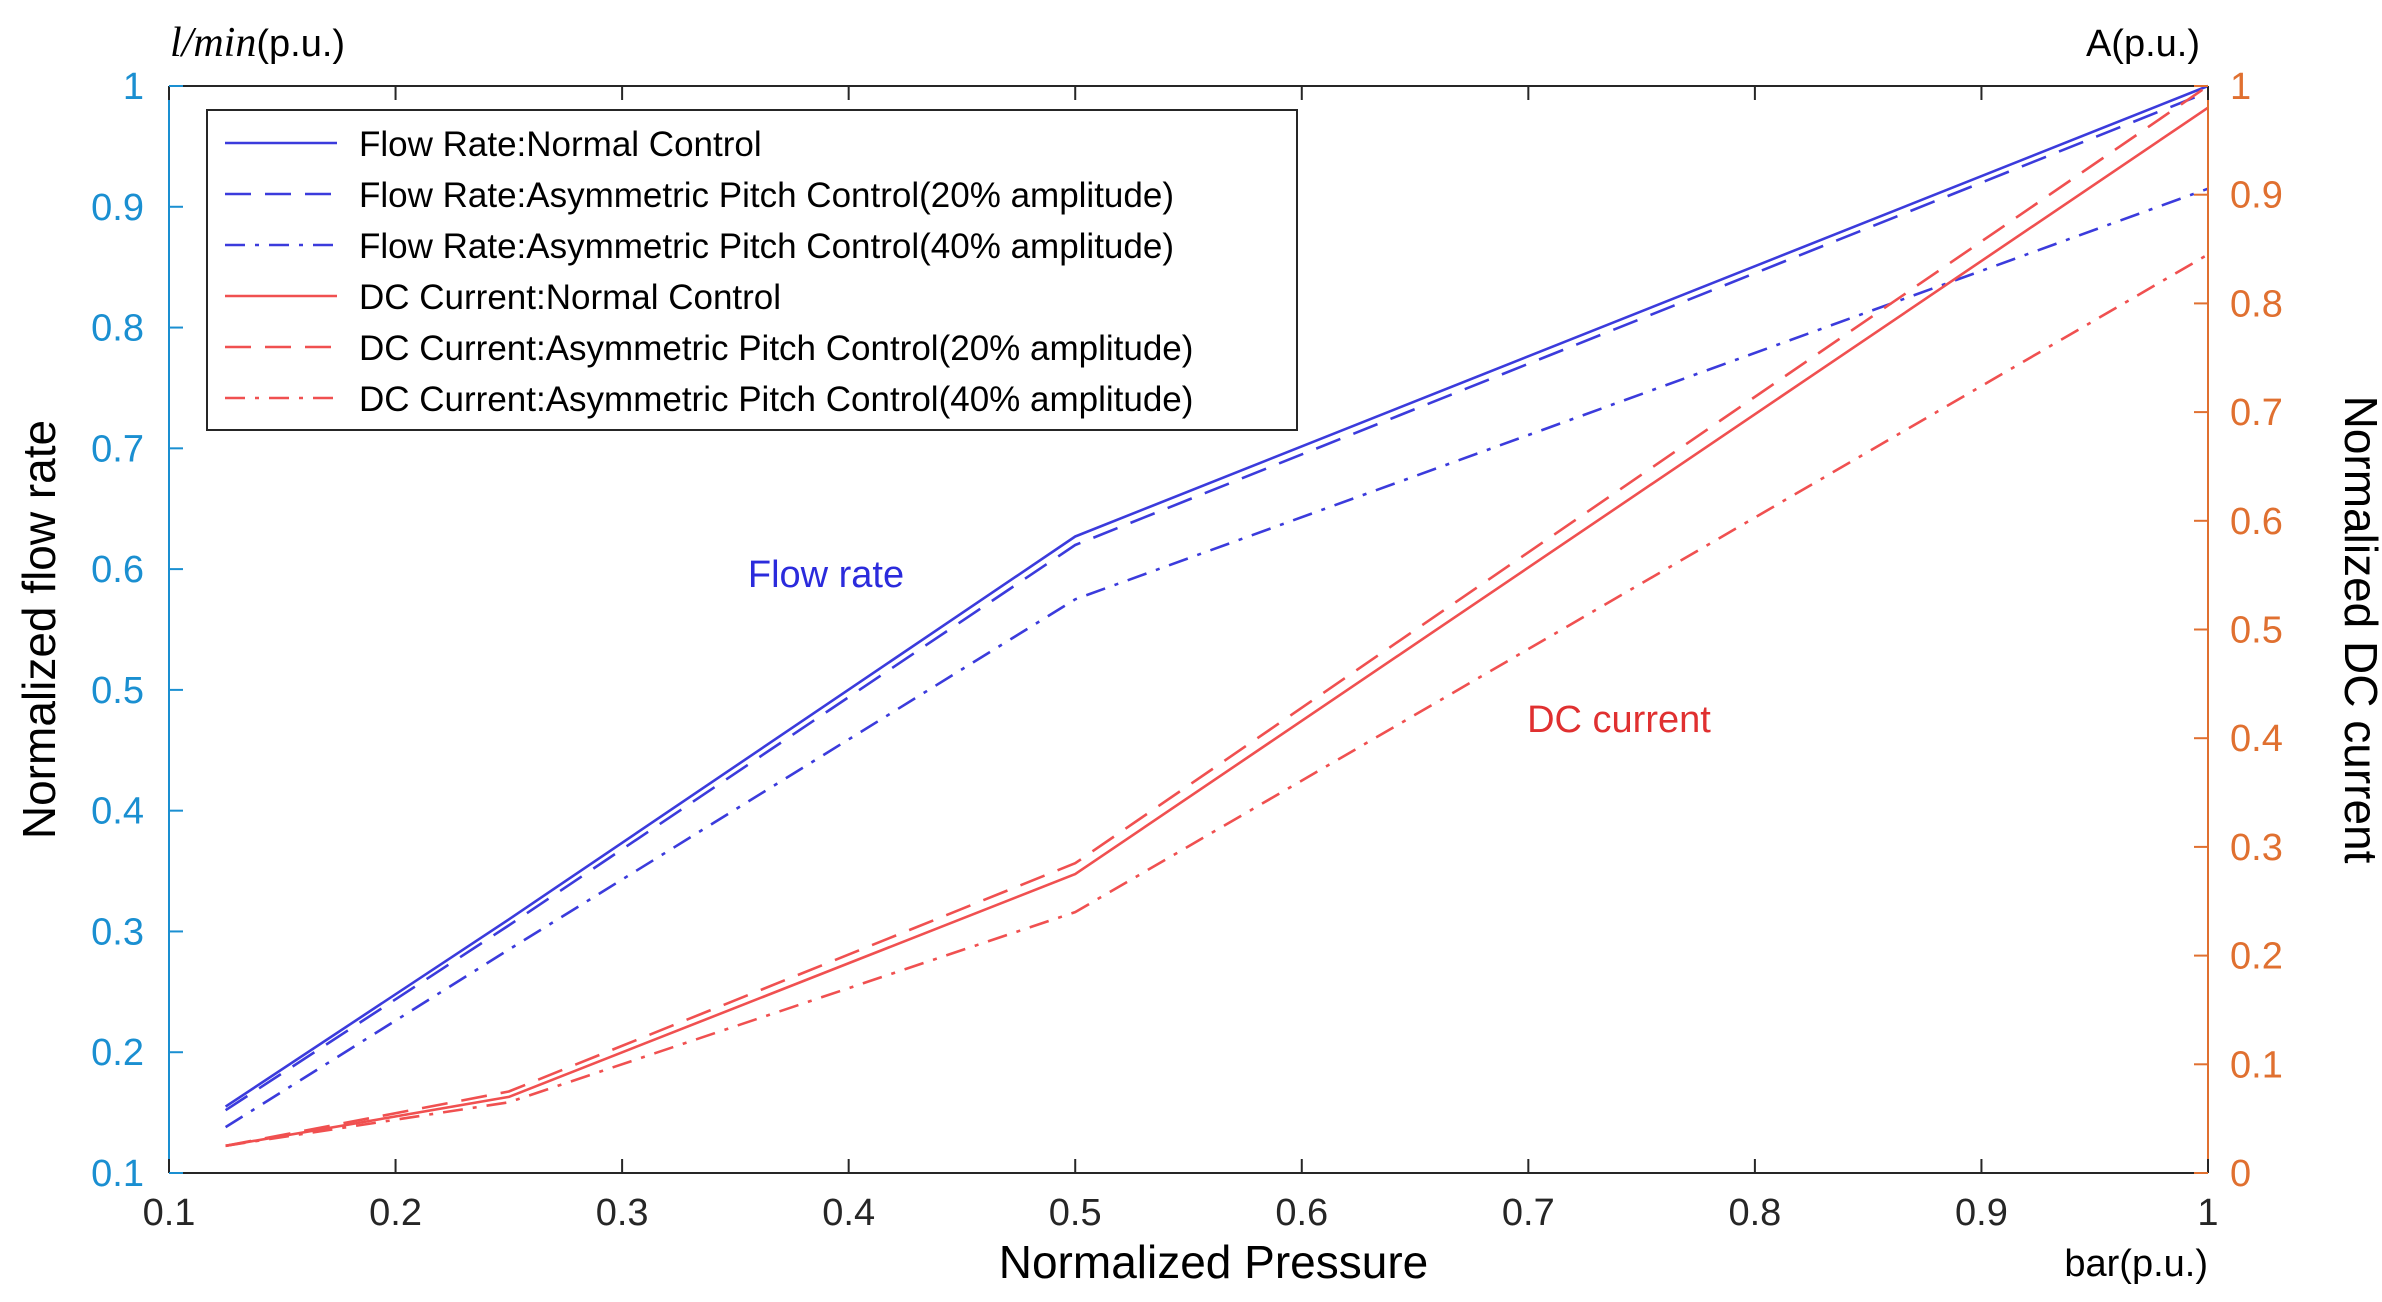 This screenshot has height=1302, width=2382. What do you see at coordinates (2207, 1213) in the screenshot?
I see `x-tick-label: 1` at bounding box center [2207, 1213].